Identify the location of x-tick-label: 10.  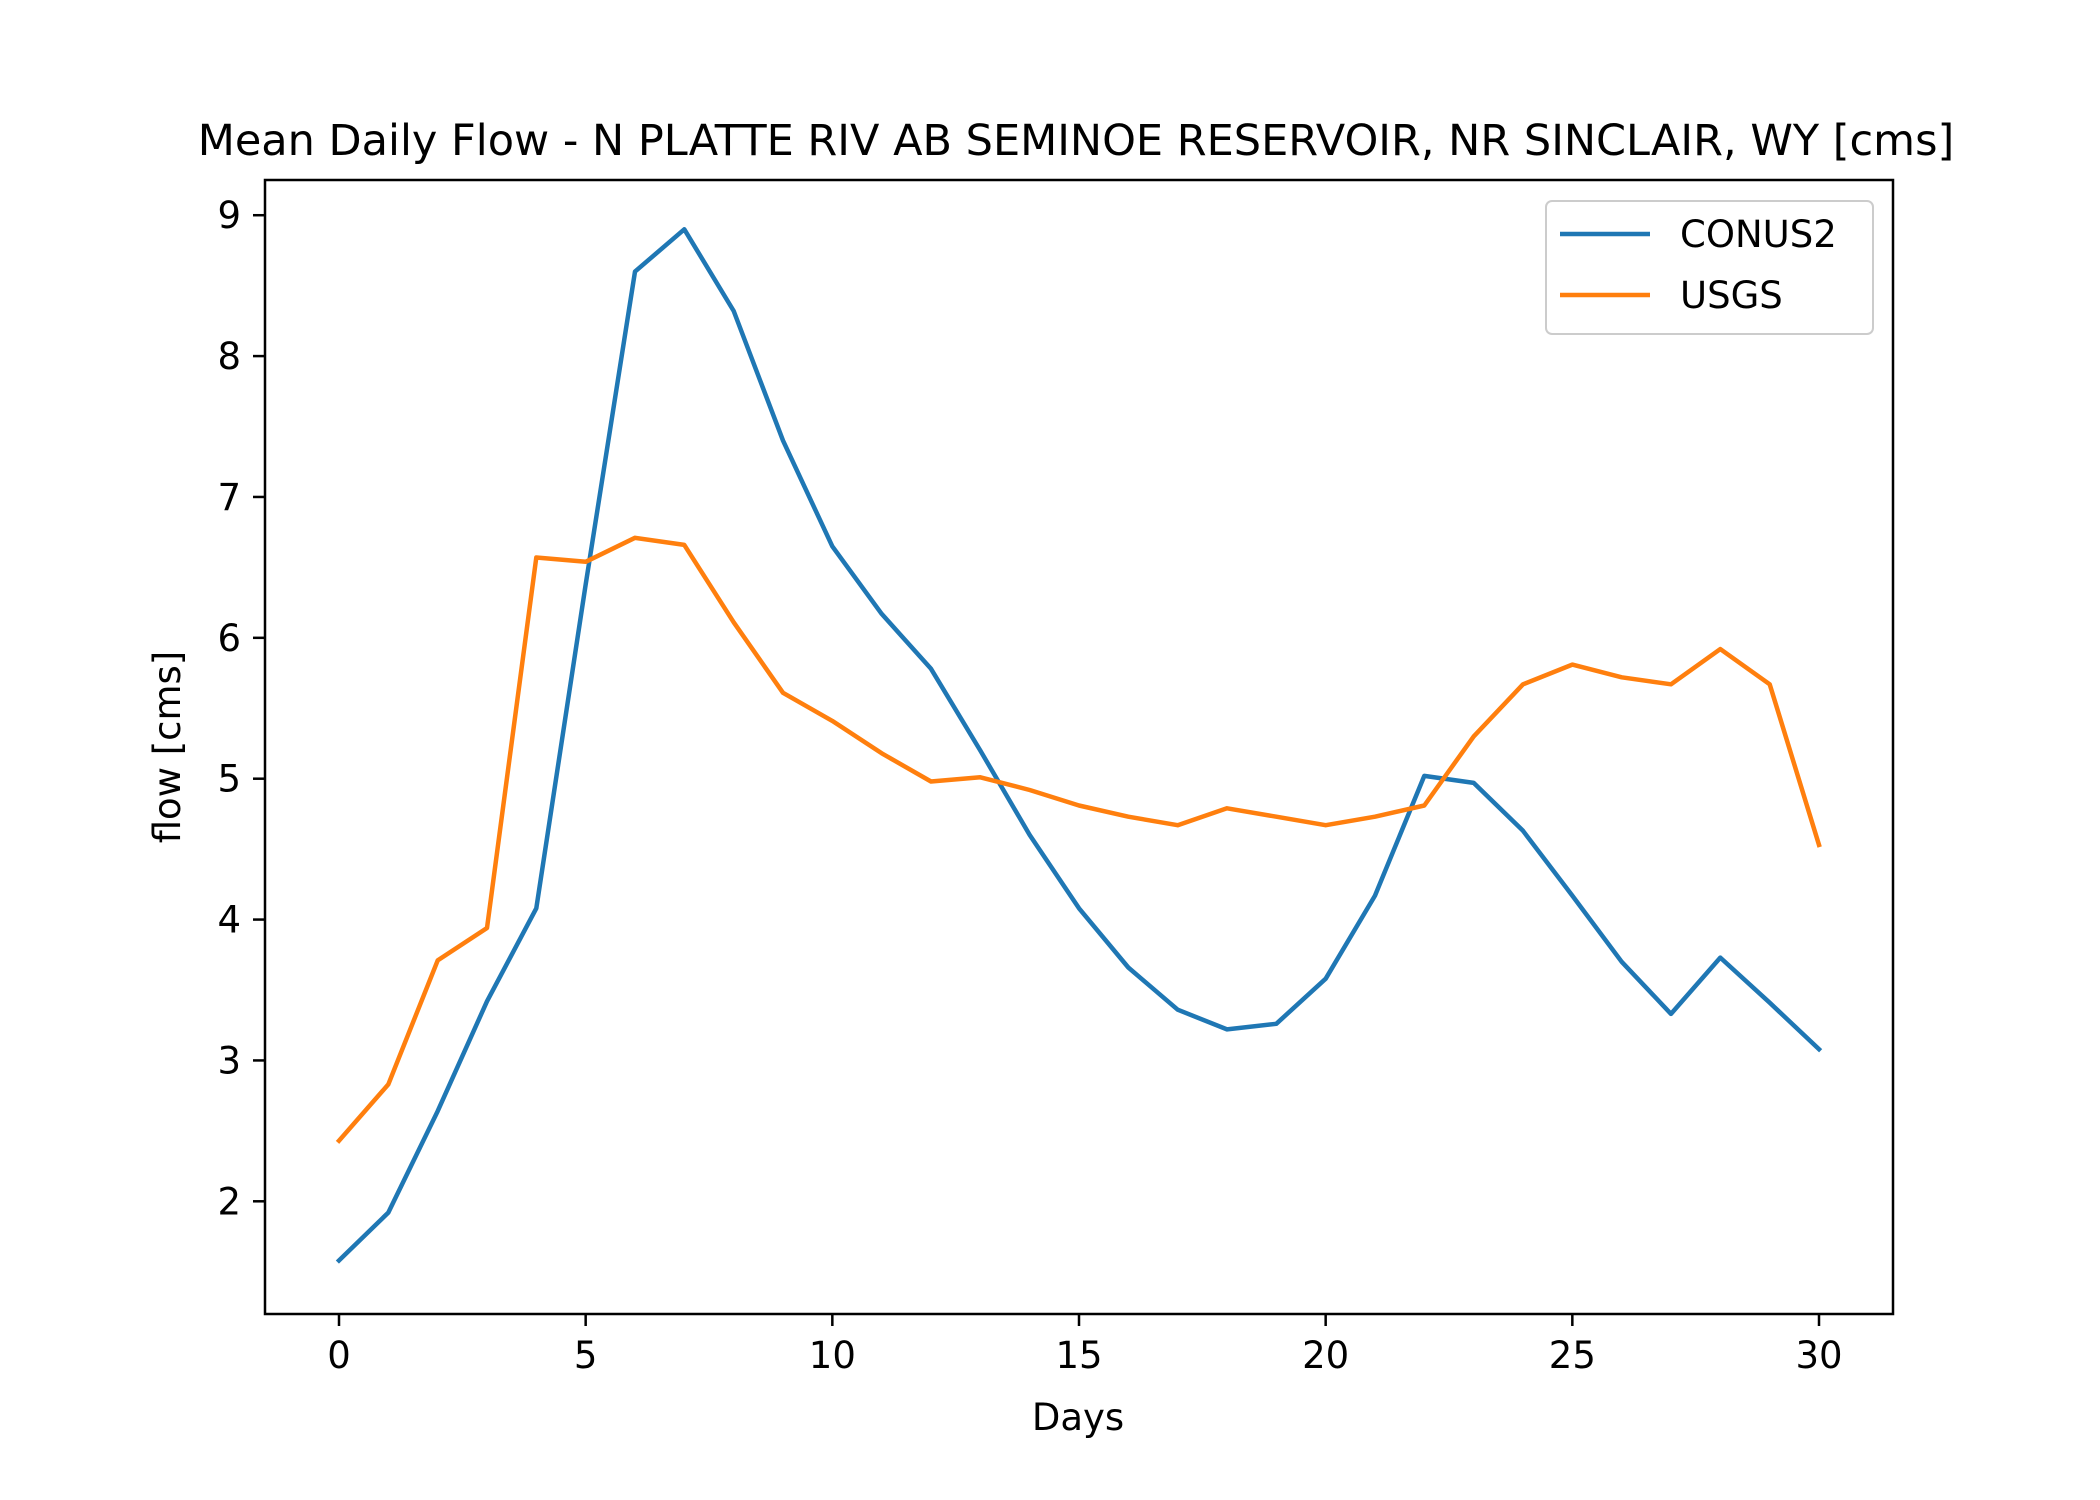
(832, 1355).